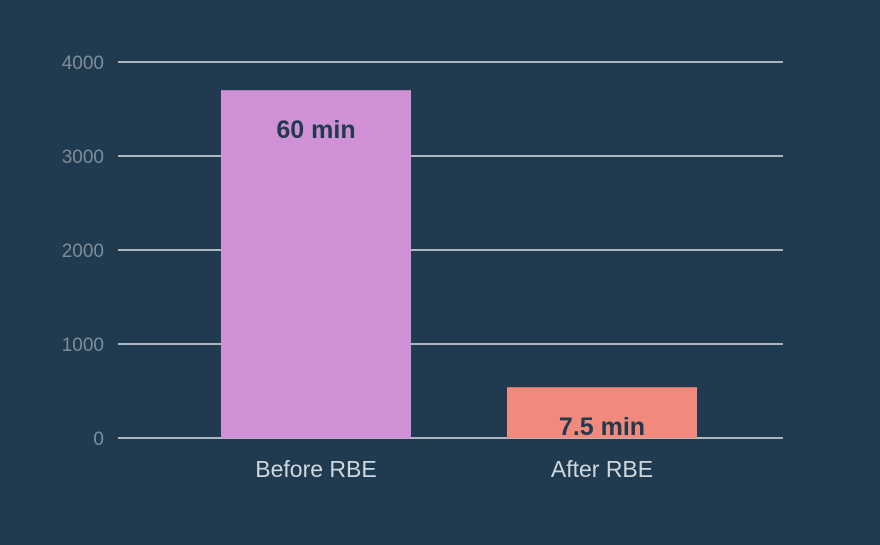  Describe the element at coordinates (602, 412) in the screenshot. I see `bar-after-rbe` at that location.